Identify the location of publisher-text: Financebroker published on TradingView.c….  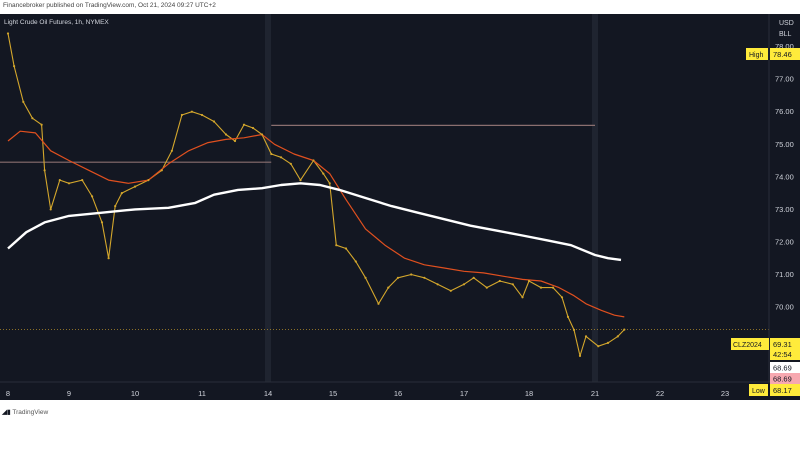
(109, 5).